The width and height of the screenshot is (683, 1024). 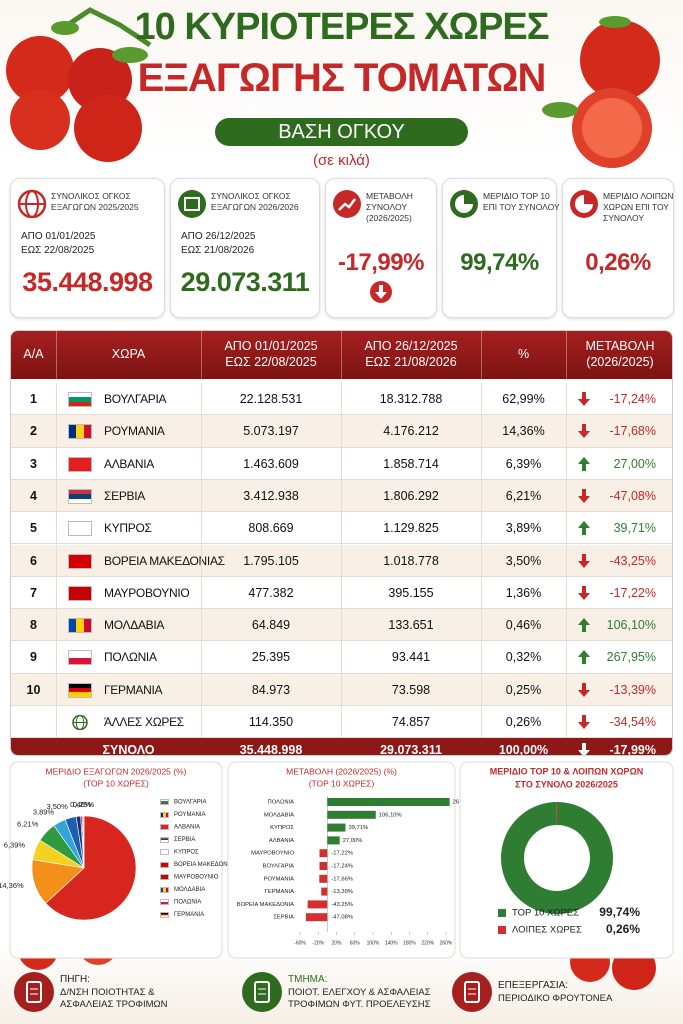 What do you see at coordinates (411, 495) in the screenshot?
I see `cell: 1.806.292` at bounding box center [411, 495].